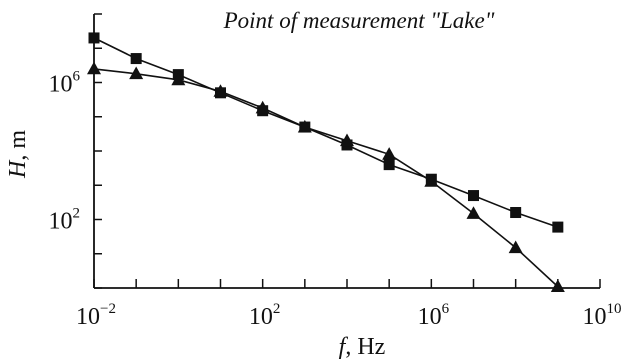  I want to click on x-axis-label: f, Hz, so click(362, 347).